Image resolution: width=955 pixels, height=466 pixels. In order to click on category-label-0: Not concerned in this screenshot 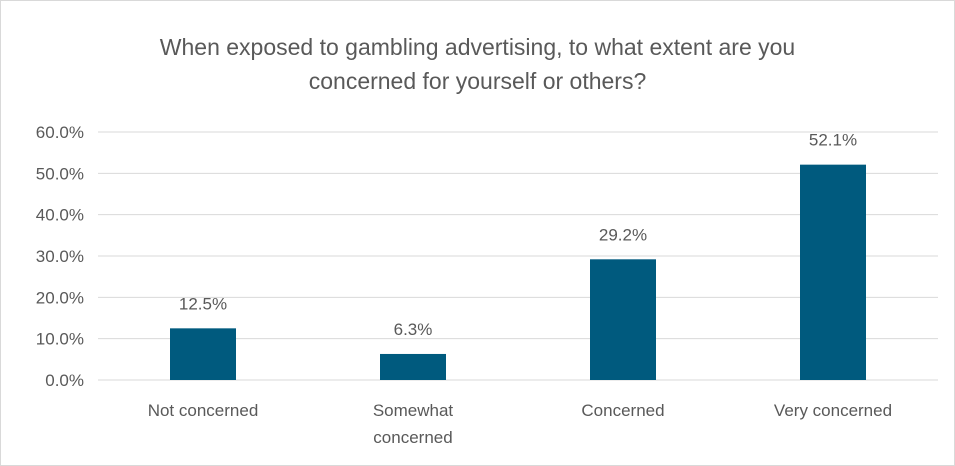, I will do `click(203, 410)`.